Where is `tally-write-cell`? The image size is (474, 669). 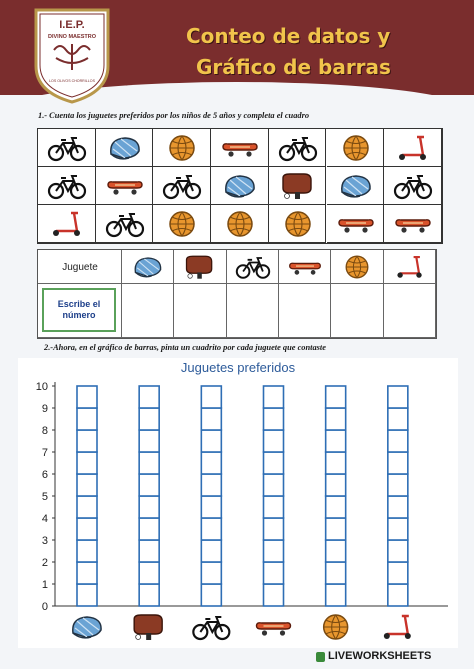
tally-write-cell is located at coordinates (80, 311).